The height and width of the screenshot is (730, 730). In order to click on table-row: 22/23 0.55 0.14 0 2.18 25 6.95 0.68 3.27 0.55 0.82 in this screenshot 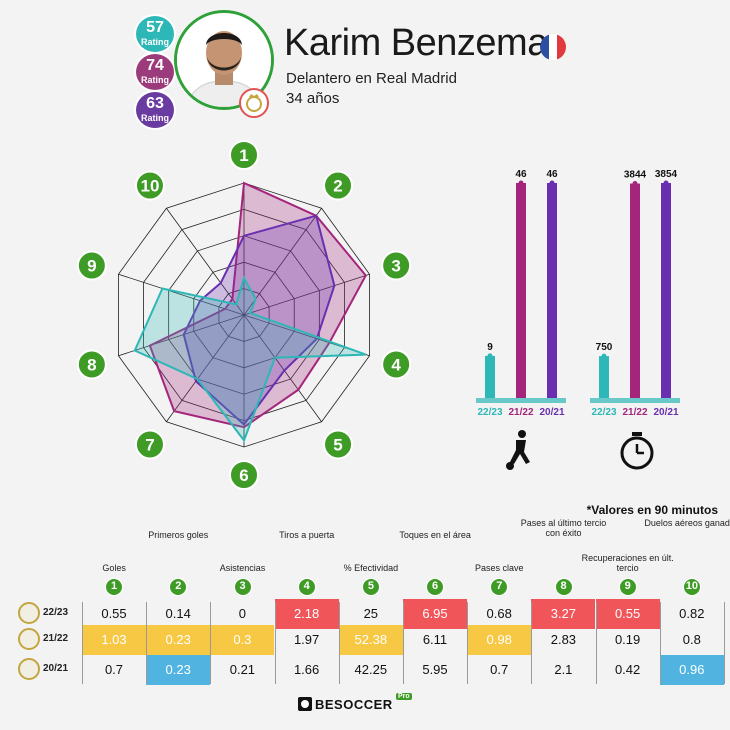, I will do `click(368, 614)`.